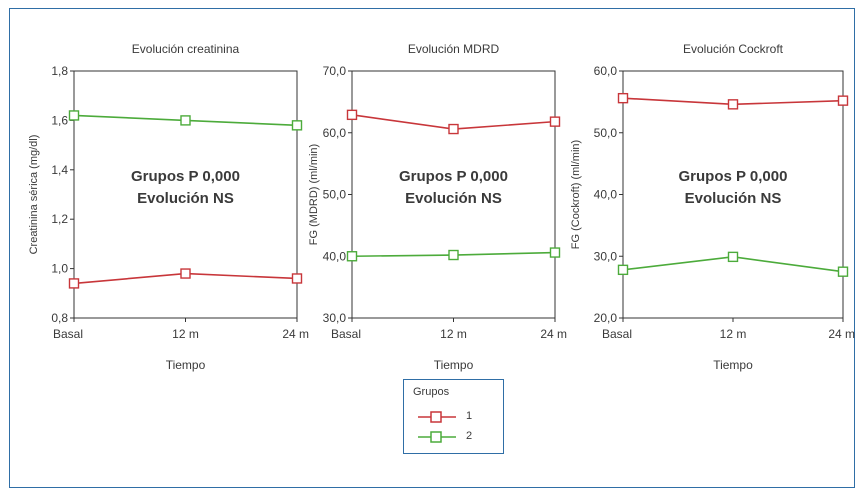 Image resolution: width=863 pixels, height=492 pixels. What do you see at coordinates (469, 436) in the screenshot?
I see `legend-label-2: 2` at bounding box center [469, 436].